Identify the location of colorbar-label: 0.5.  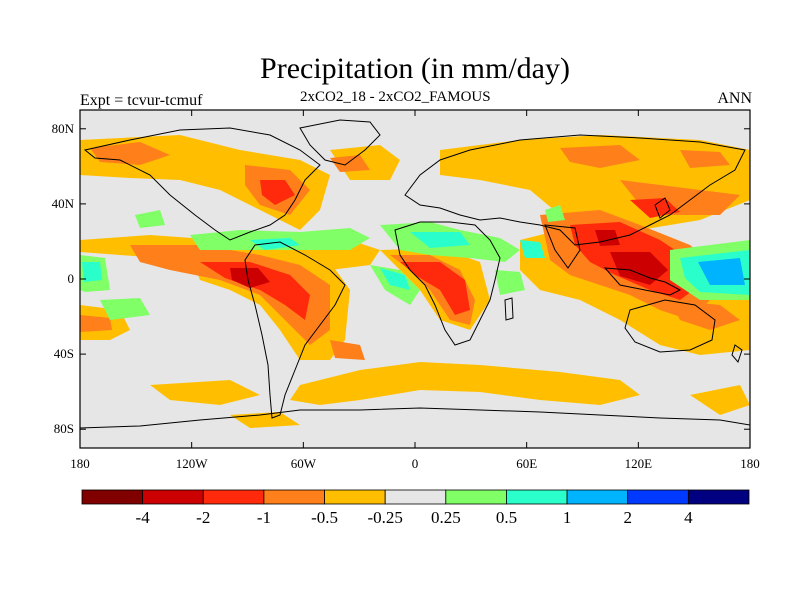
(506, 517).